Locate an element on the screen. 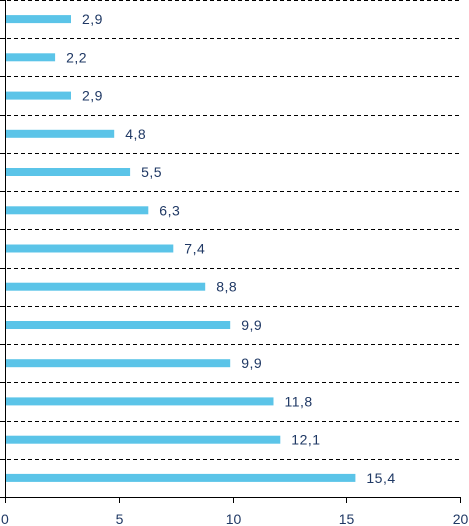 Image resolution: width=469 pixels, height=526 pixels. data-label: 2,2 is located at coordinates (76, 57).